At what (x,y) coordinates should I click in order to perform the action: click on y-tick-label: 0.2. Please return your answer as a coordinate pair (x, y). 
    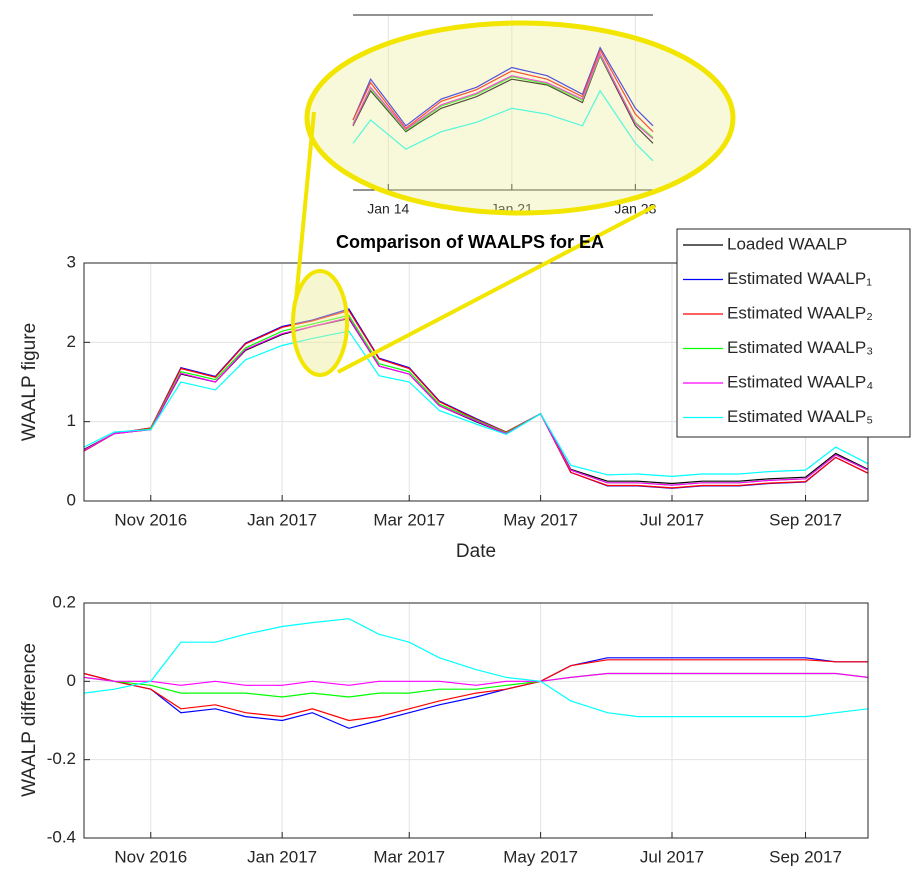
    Looking at the image, I should click on (64, 601).